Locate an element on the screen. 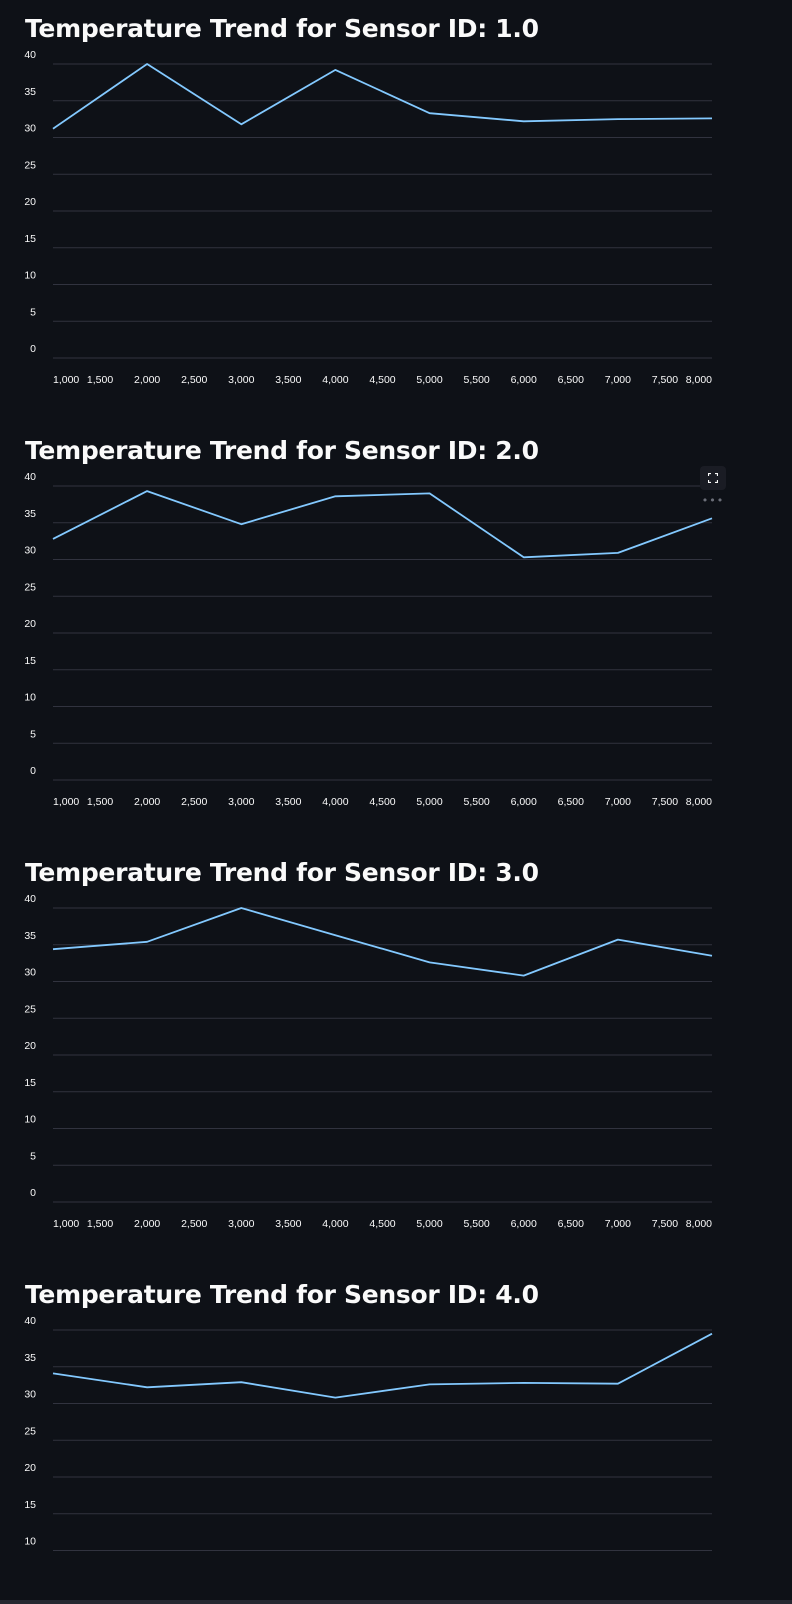 The width and height of the screenshot is (792, 1604). chart-title: Temperature Trend for Sensor ID: 2.0 is located at coordinates (282, 450).